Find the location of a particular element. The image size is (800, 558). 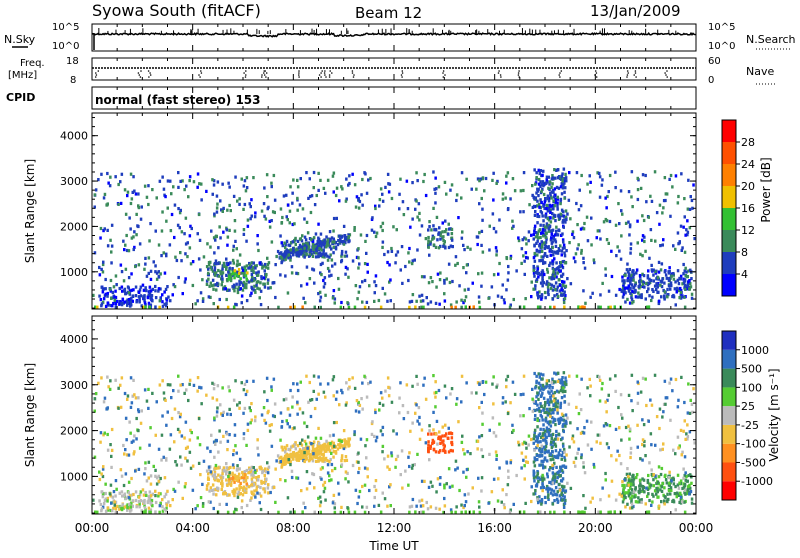

nsky-line is located at coordinates (394, 35).